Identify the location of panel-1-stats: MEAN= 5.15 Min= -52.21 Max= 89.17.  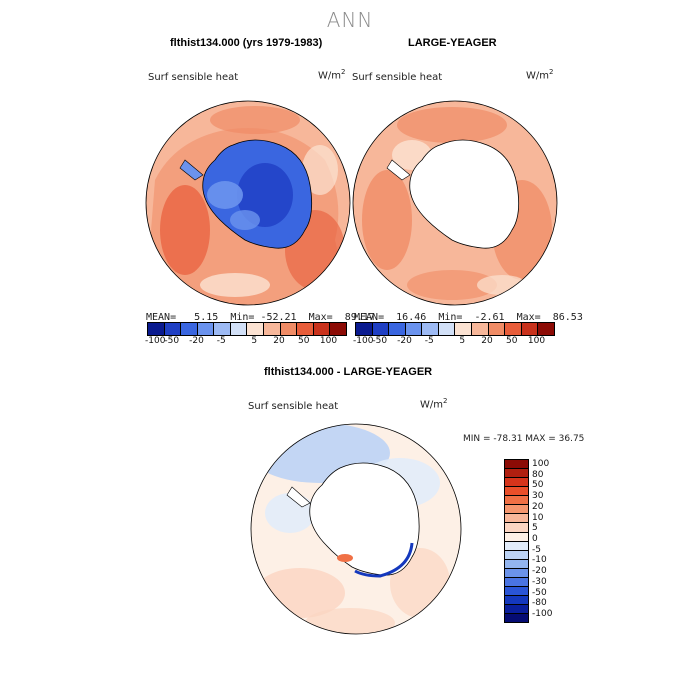
(260, 317).